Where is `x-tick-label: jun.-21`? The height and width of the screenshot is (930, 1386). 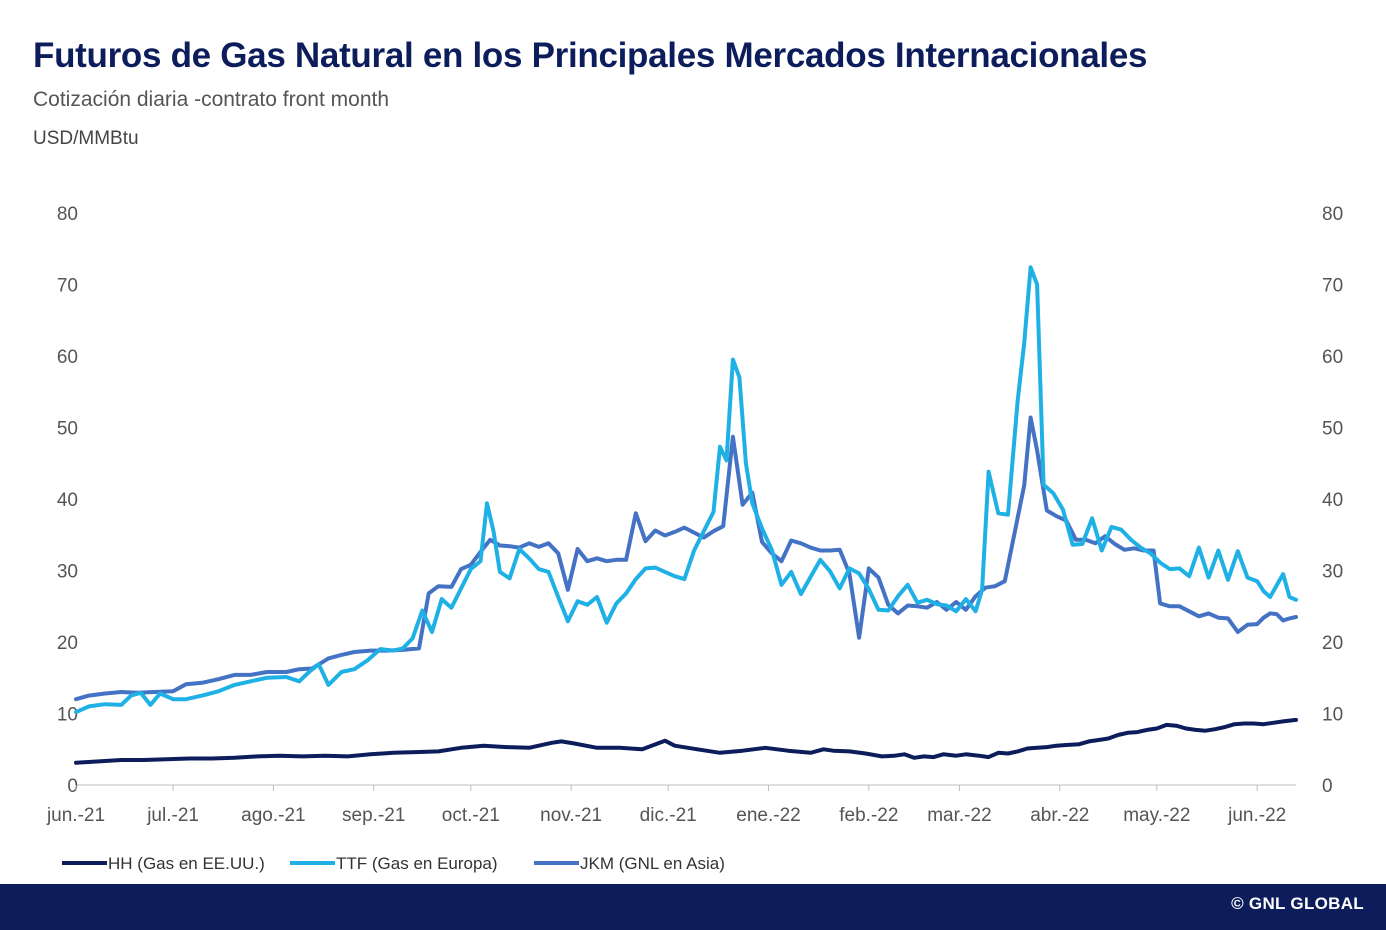 x-tick-label: jun.-21 is located at coordinates (75, 815).